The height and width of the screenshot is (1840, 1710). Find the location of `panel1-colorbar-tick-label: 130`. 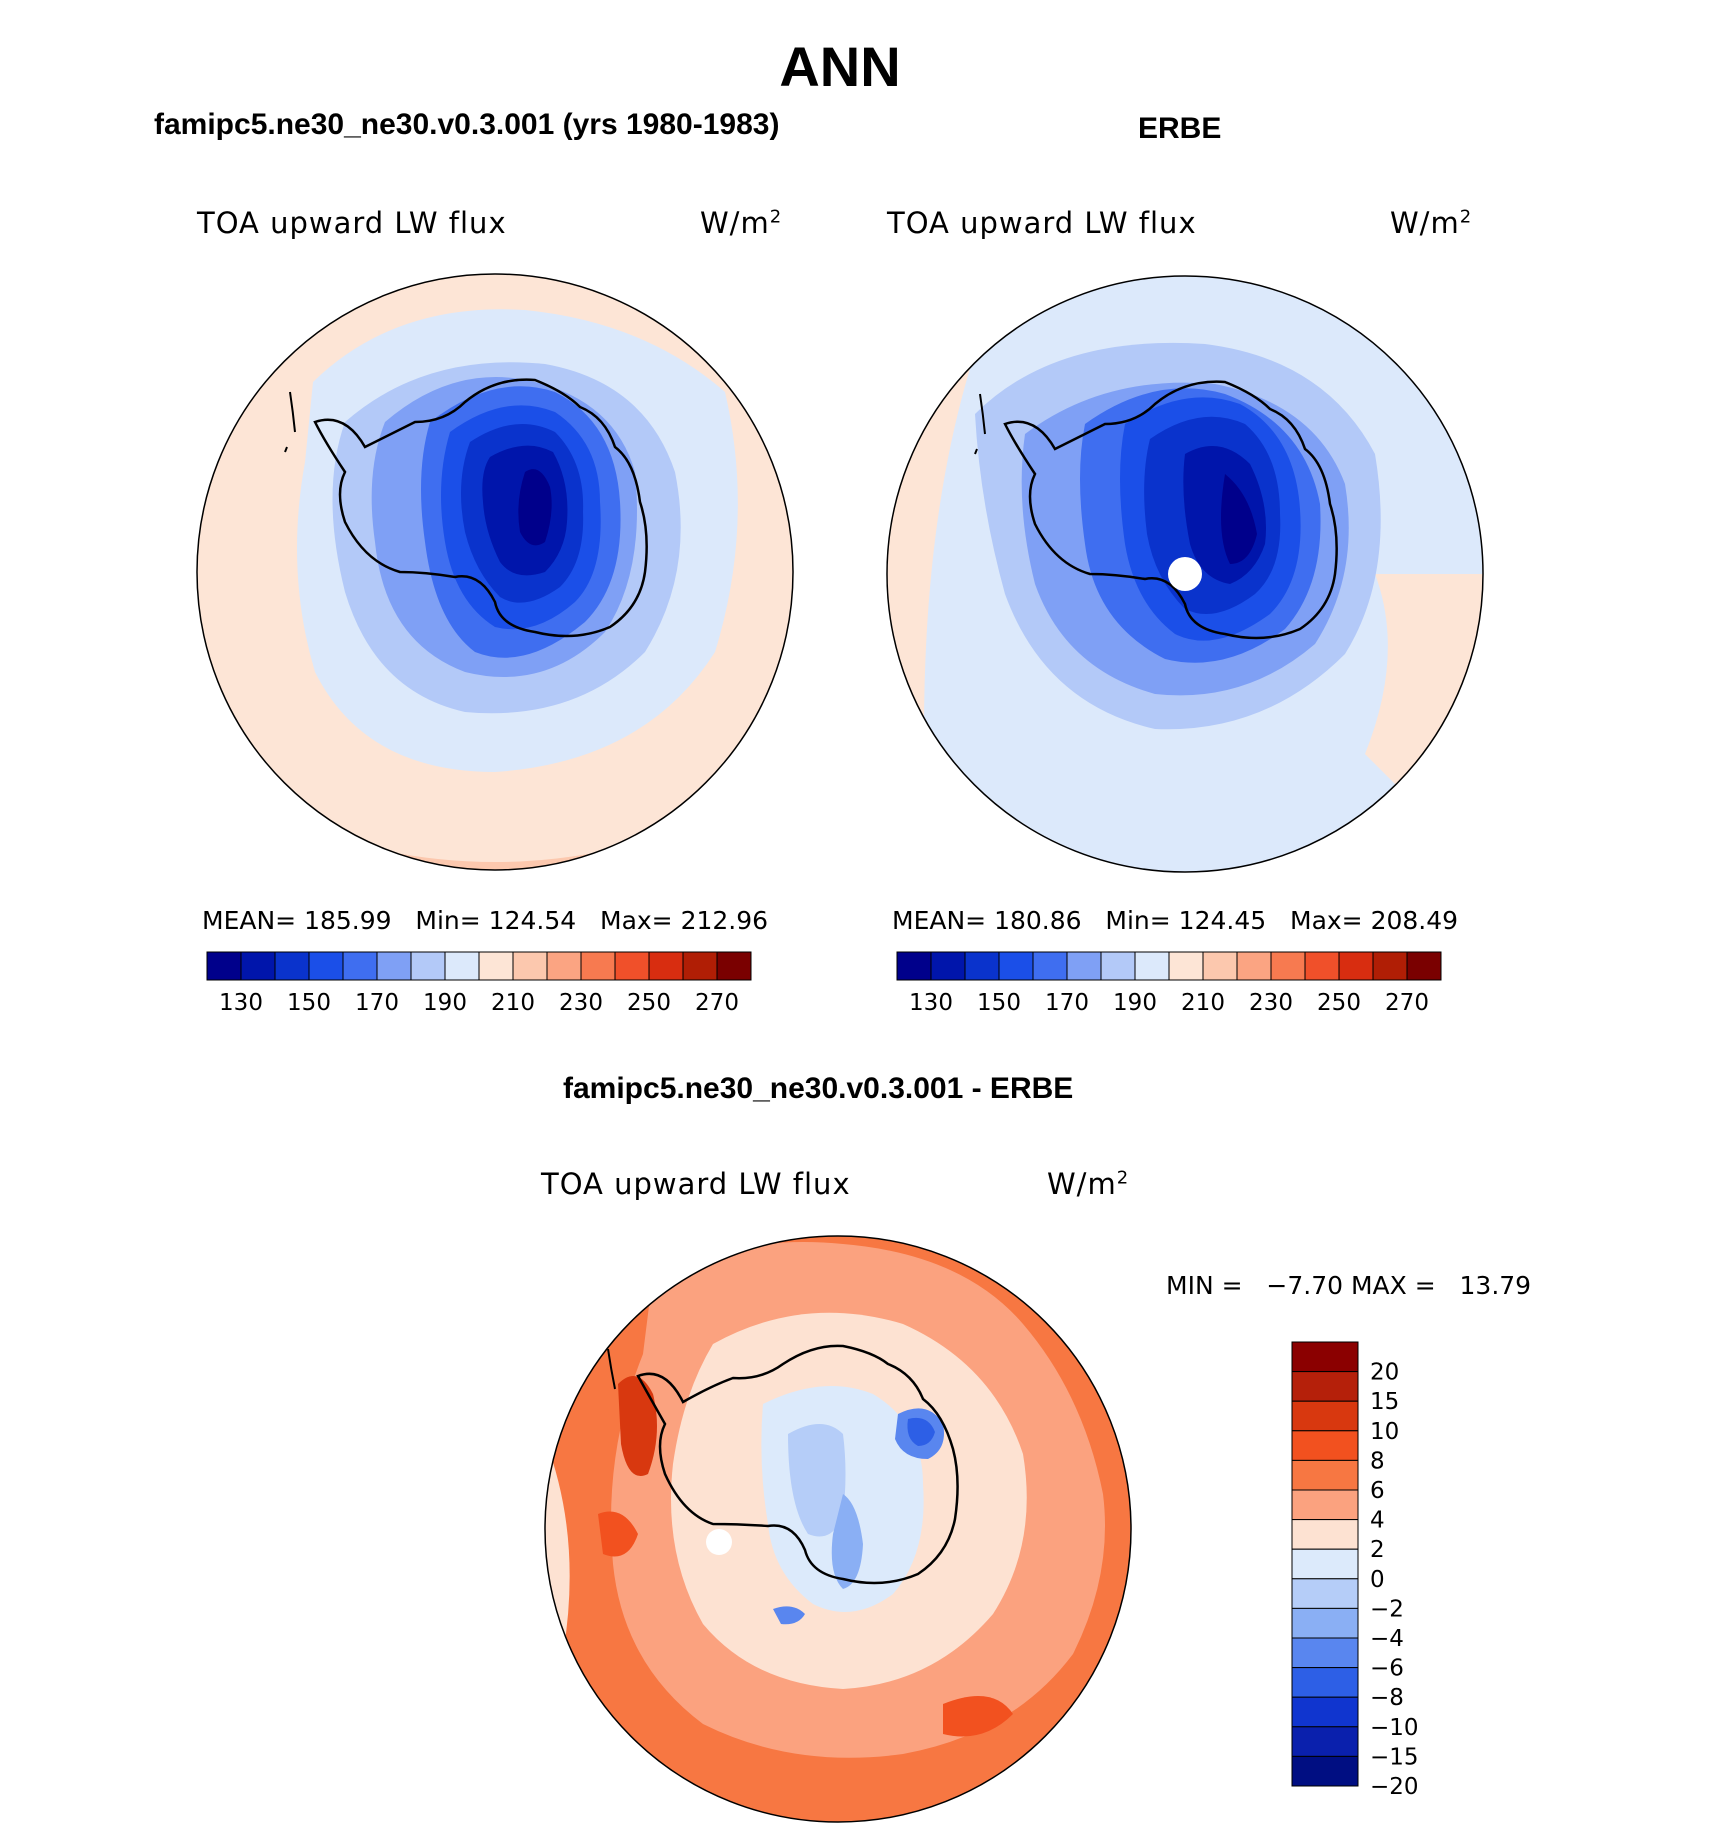

panel1-colorbar-tick-label: 130 is located at coordinates (241, 1003).